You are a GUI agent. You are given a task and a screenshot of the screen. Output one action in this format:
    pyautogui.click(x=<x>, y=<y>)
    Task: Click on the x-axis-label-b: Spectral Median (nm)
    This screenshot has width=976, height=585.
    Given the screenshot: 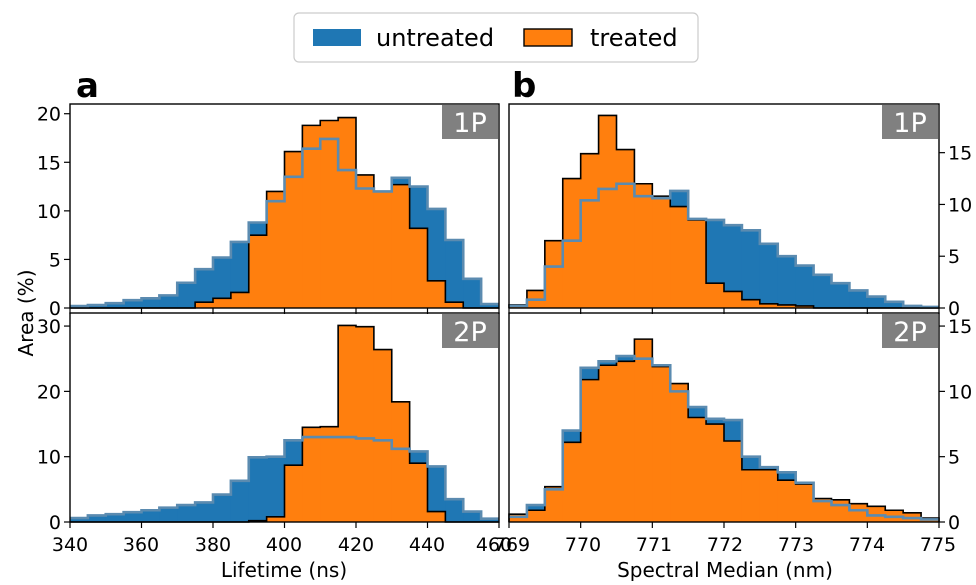 What is the action you would take?
    pyautogui.click(x=725, y=569)
    